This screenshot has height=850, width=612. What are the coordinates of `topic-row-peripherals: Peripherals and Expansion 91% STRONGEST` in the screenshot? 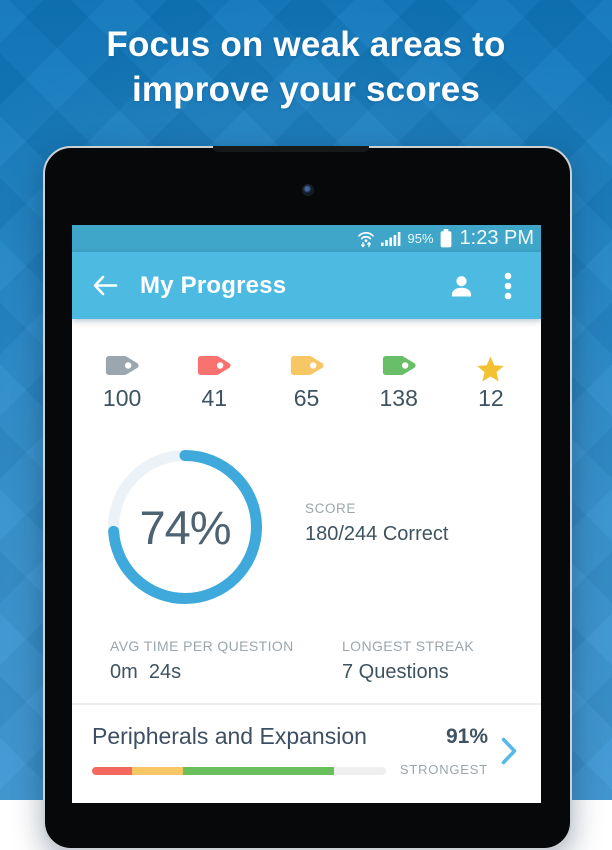 It's located at (306, 754).